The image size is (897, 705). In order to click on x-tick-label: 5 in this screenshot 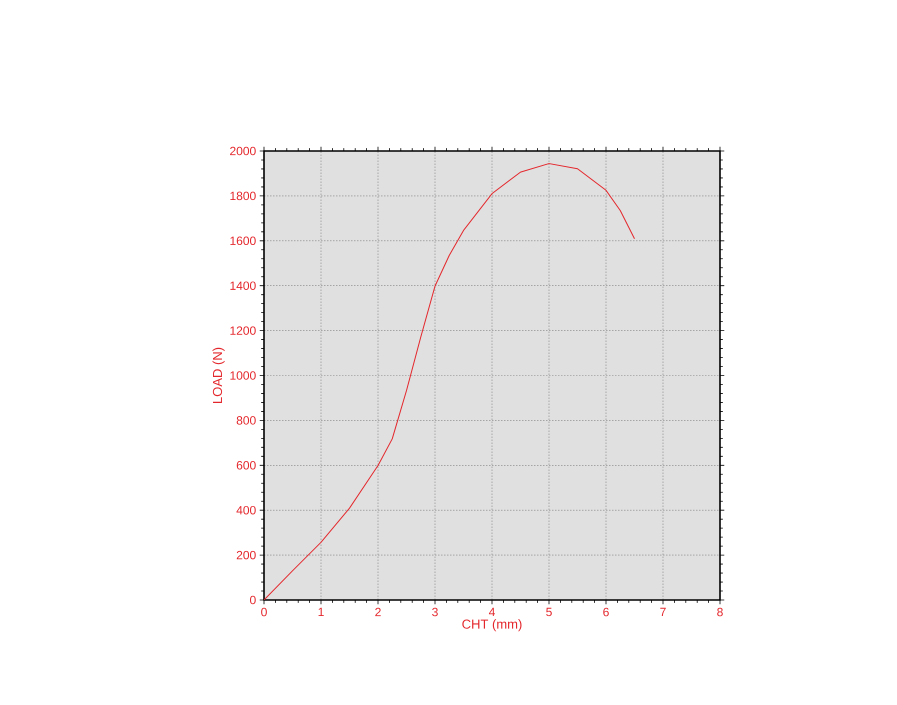, I will do `click(549, 612)`.